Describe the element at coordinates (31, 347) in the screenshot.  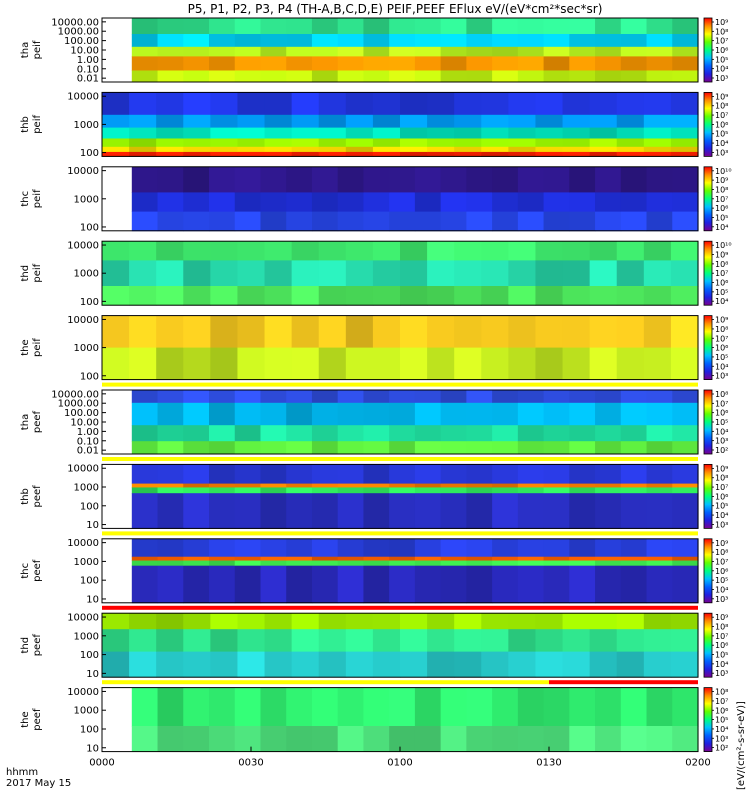
I see `y-axis-label: thepeif` at that location.